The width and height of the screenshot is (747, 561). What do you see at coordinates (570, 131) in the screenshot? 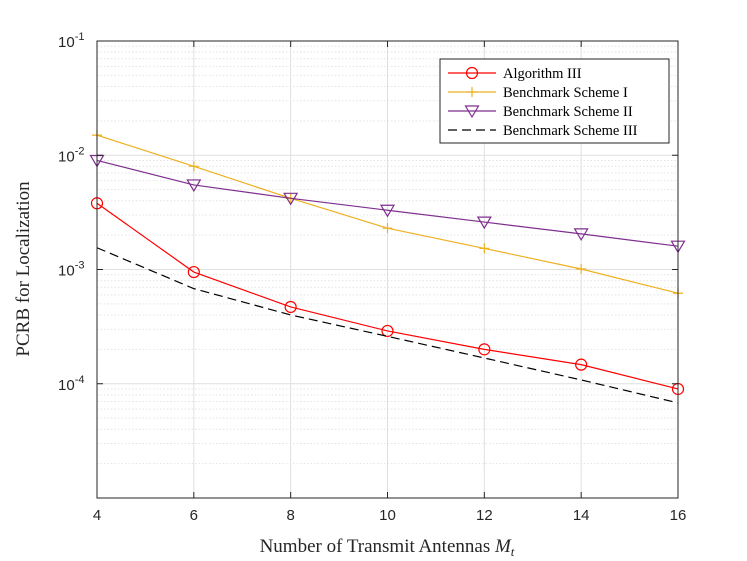
I see `legend-label: Benchmark Scheme III` at bounding box center [570, 131].